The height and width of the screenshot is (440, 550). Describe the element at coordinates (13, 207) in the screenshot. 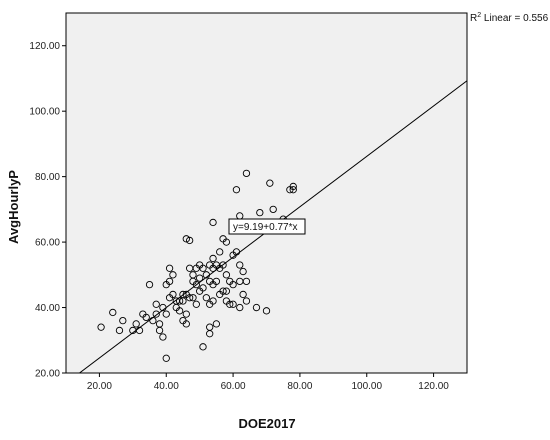

I see `y-axis-title: AvgHourlyP` at that location.